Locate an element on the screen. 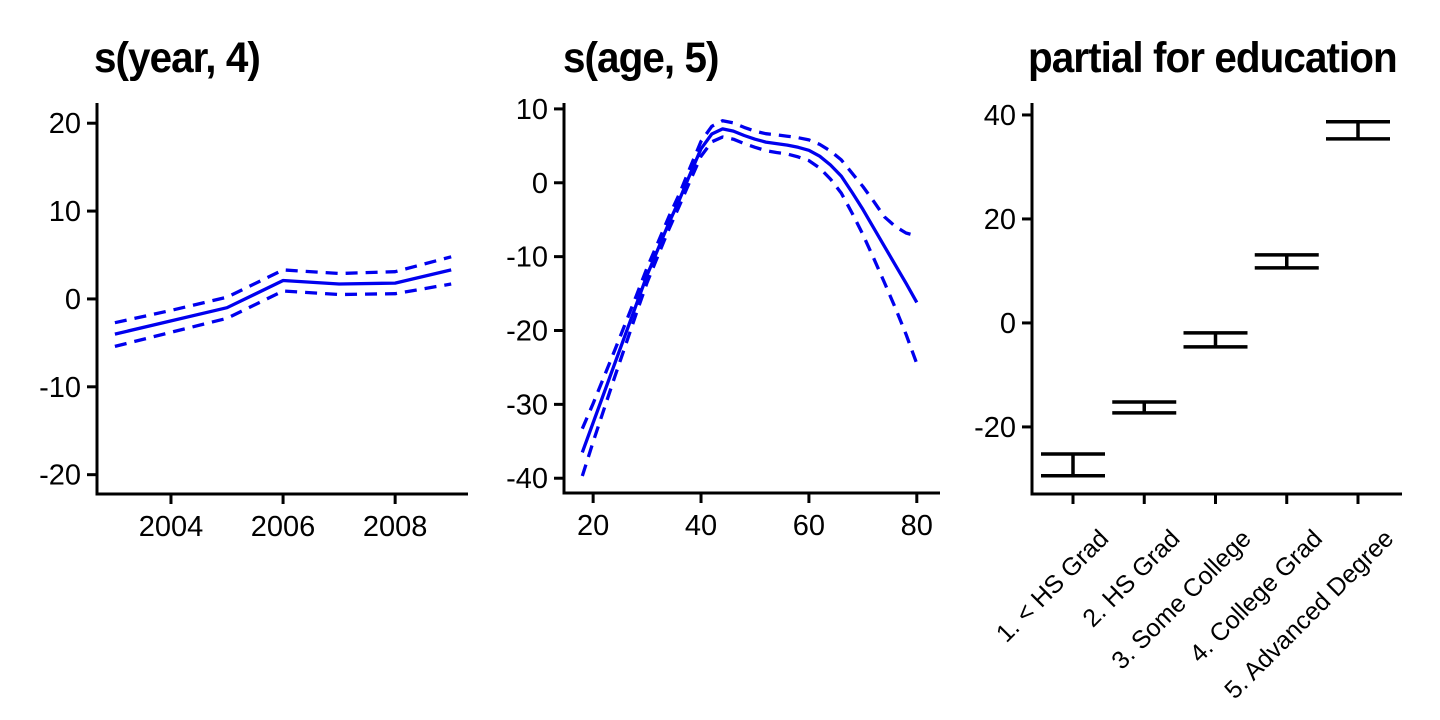 The height and width of the screenshot is (720, 1440). x-tick-label: 2006 is located at coordinates (283, 527).